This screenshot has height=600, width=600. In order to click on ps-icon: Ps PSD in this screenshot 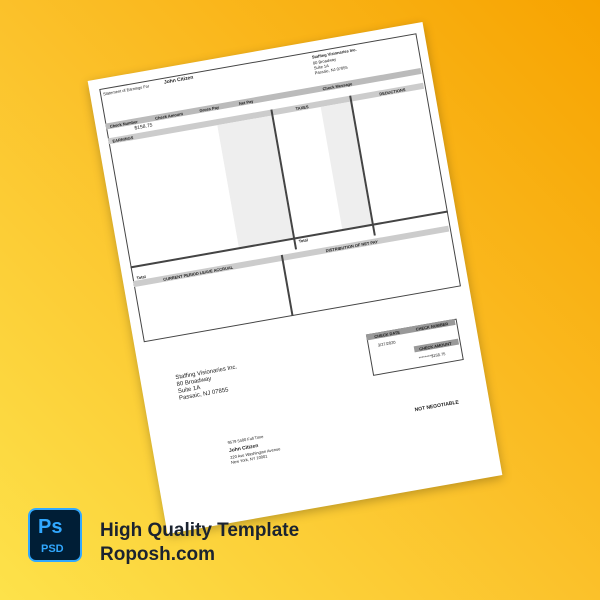, I will do `click(55, 535)`.